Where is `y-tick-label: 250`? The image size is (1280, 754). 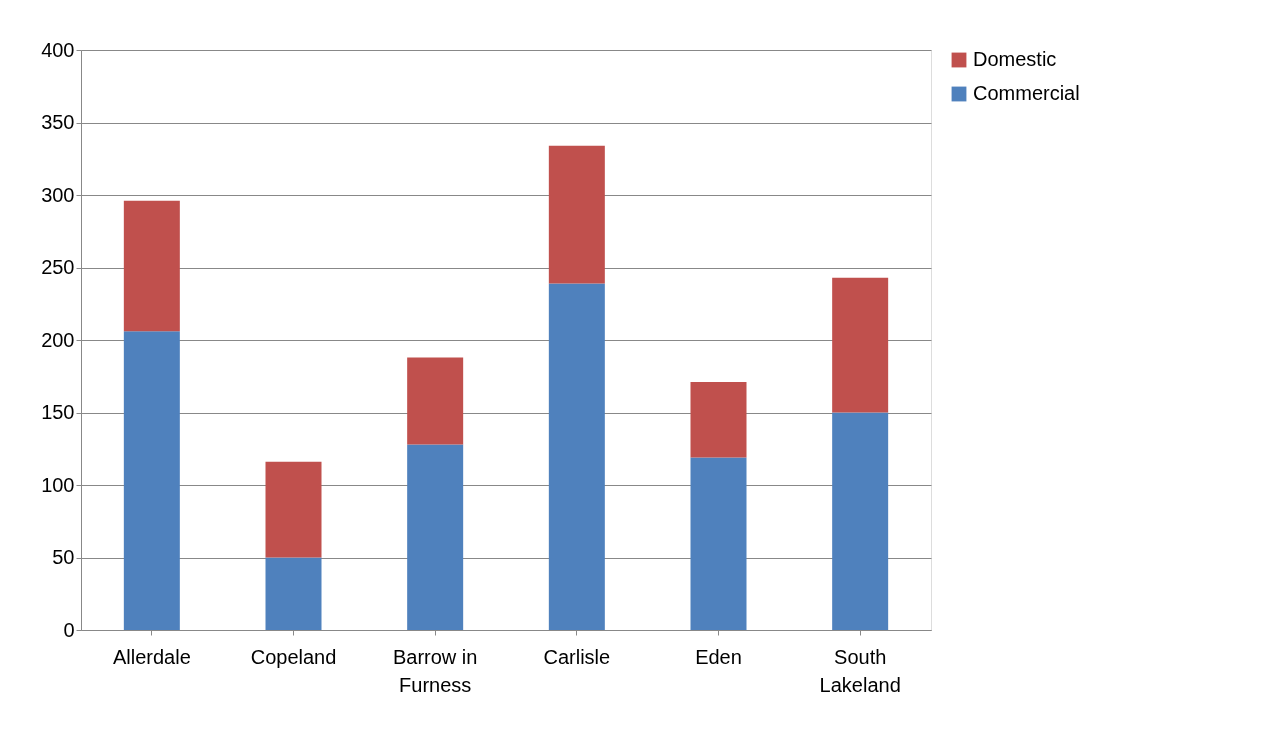
y-tick-label: 250 is located at coordinates (58, 267).